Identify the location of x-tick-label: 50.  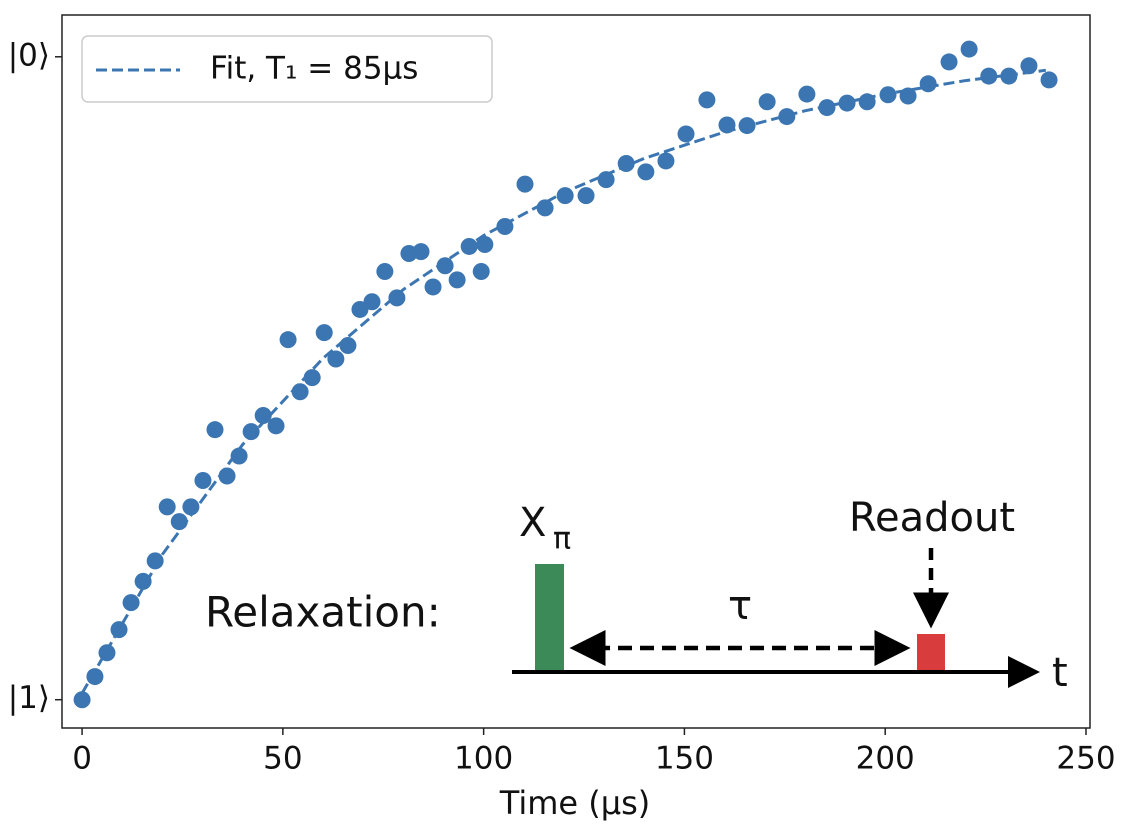
(282, 759).